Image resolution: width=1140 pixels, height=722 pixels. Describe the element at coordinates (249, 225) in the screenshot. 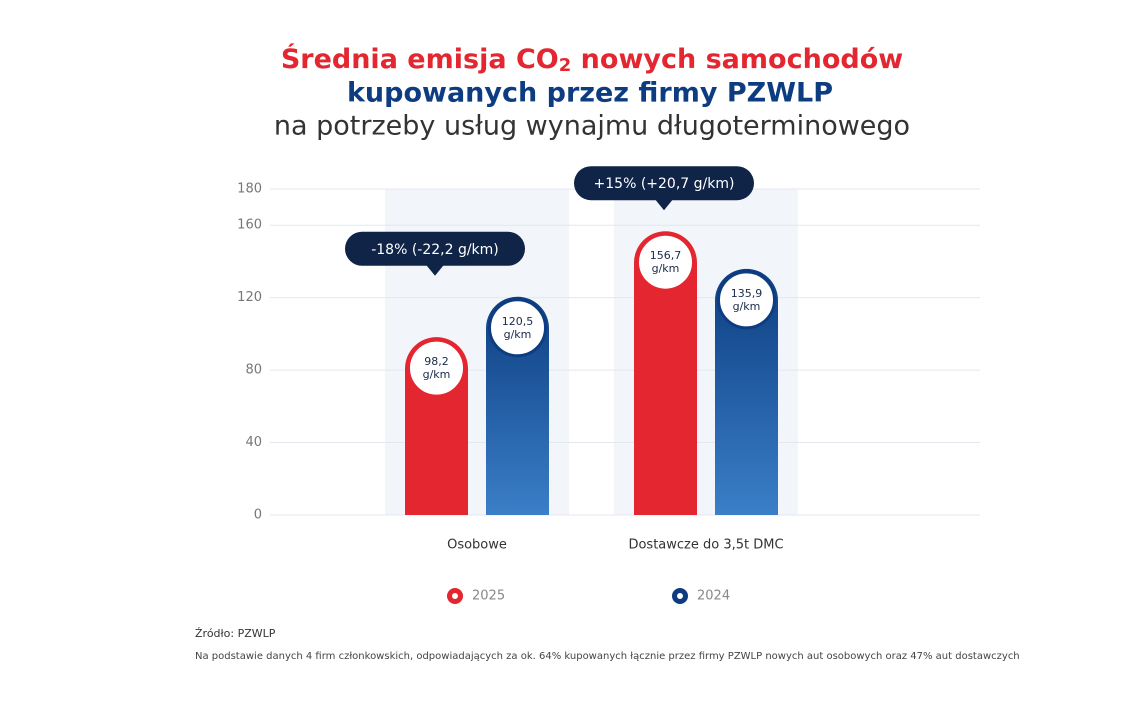

I see `y-tick-label: 160` at that location.